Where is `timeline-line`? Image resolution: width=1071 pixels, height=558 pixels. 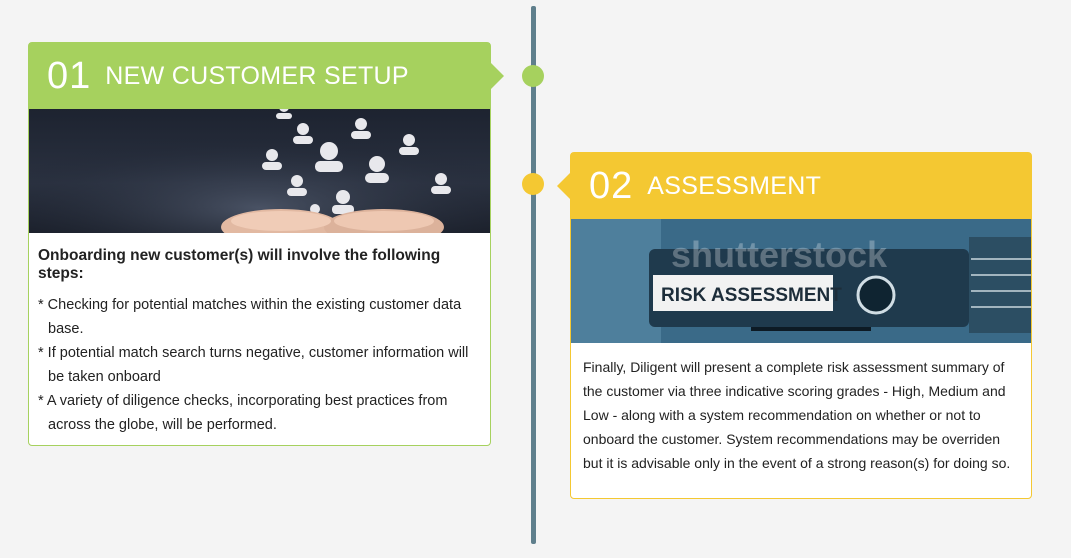 timeline-line is located at coordinates (533, 275).